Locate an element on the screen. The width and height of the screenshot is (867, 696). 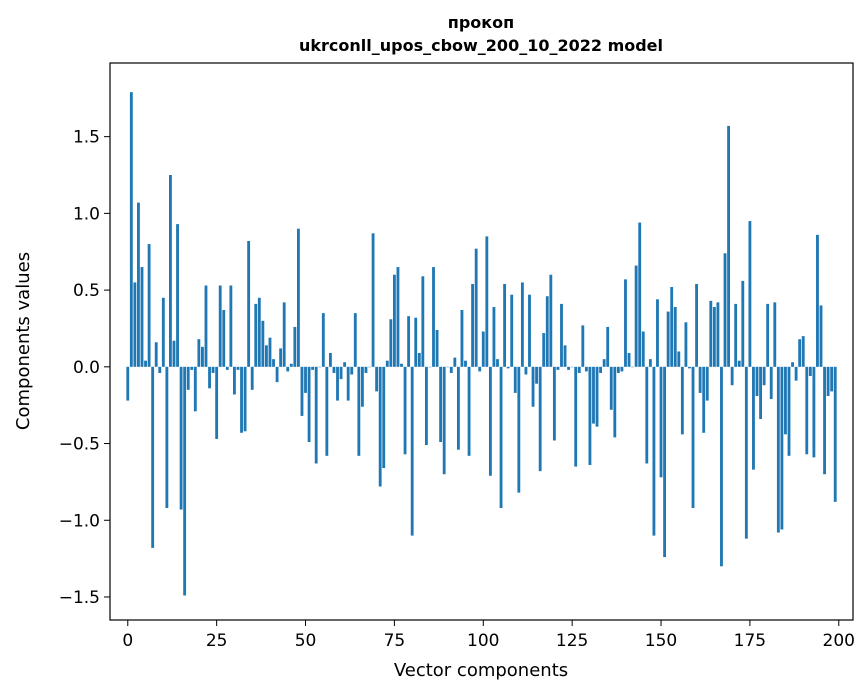
x-tick-label: 75 is located at coordinates (395, 641).